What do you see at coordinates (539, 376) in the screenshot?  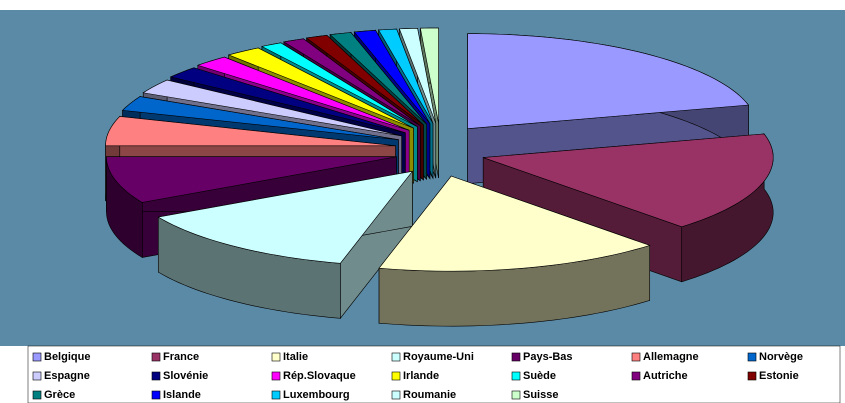 I see `legend-label: Suède` at bounding box center [539, 376].